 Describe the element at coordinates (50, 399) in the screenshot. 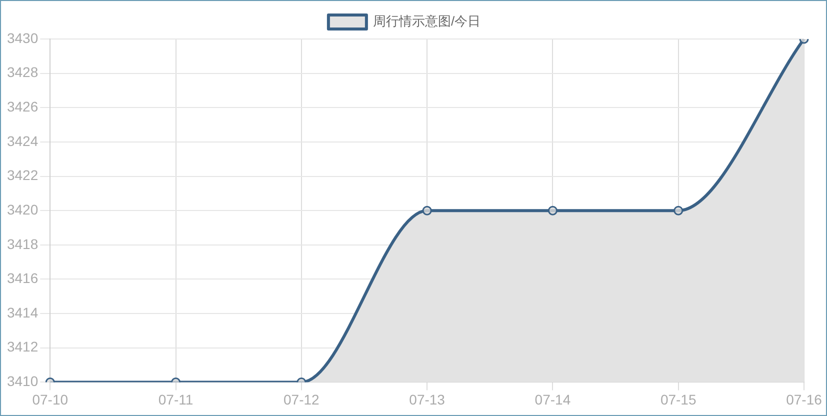

I see `x-tick-label: 07-10` at that location.